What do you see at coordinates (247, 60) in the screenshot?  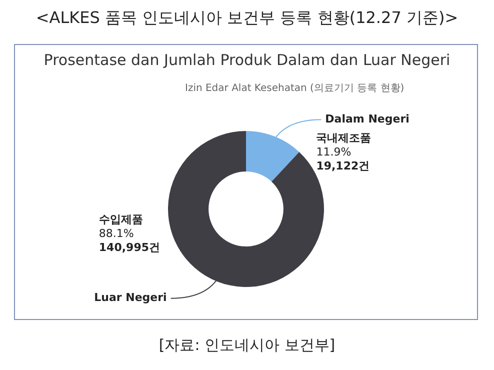 I see `chart-subtitle: Prosentase dan Jumlah Produk Dalam dan Luar Negeri` at bounding box center [247, 60].